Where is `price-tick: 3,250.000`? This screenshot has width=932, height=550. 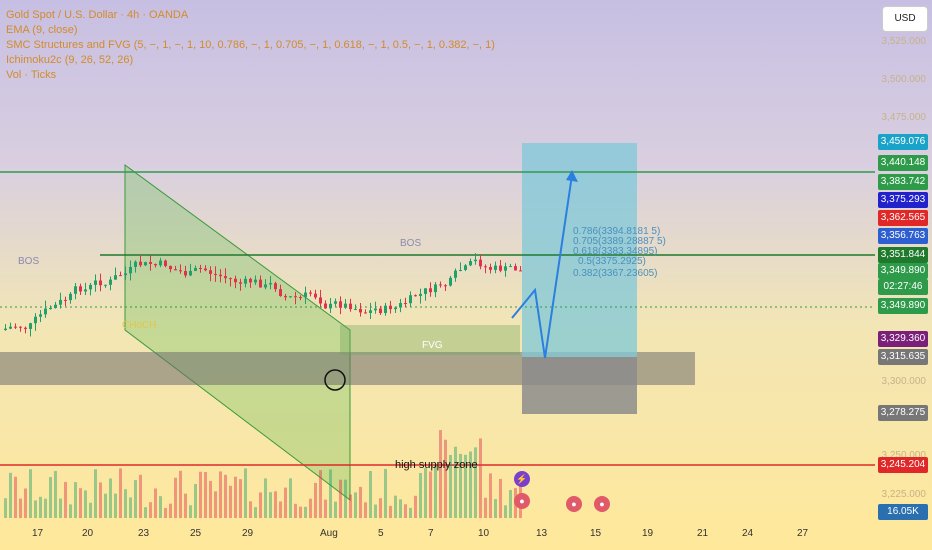 price-tick: 3,250.000 is located at coordinates (904, 455).